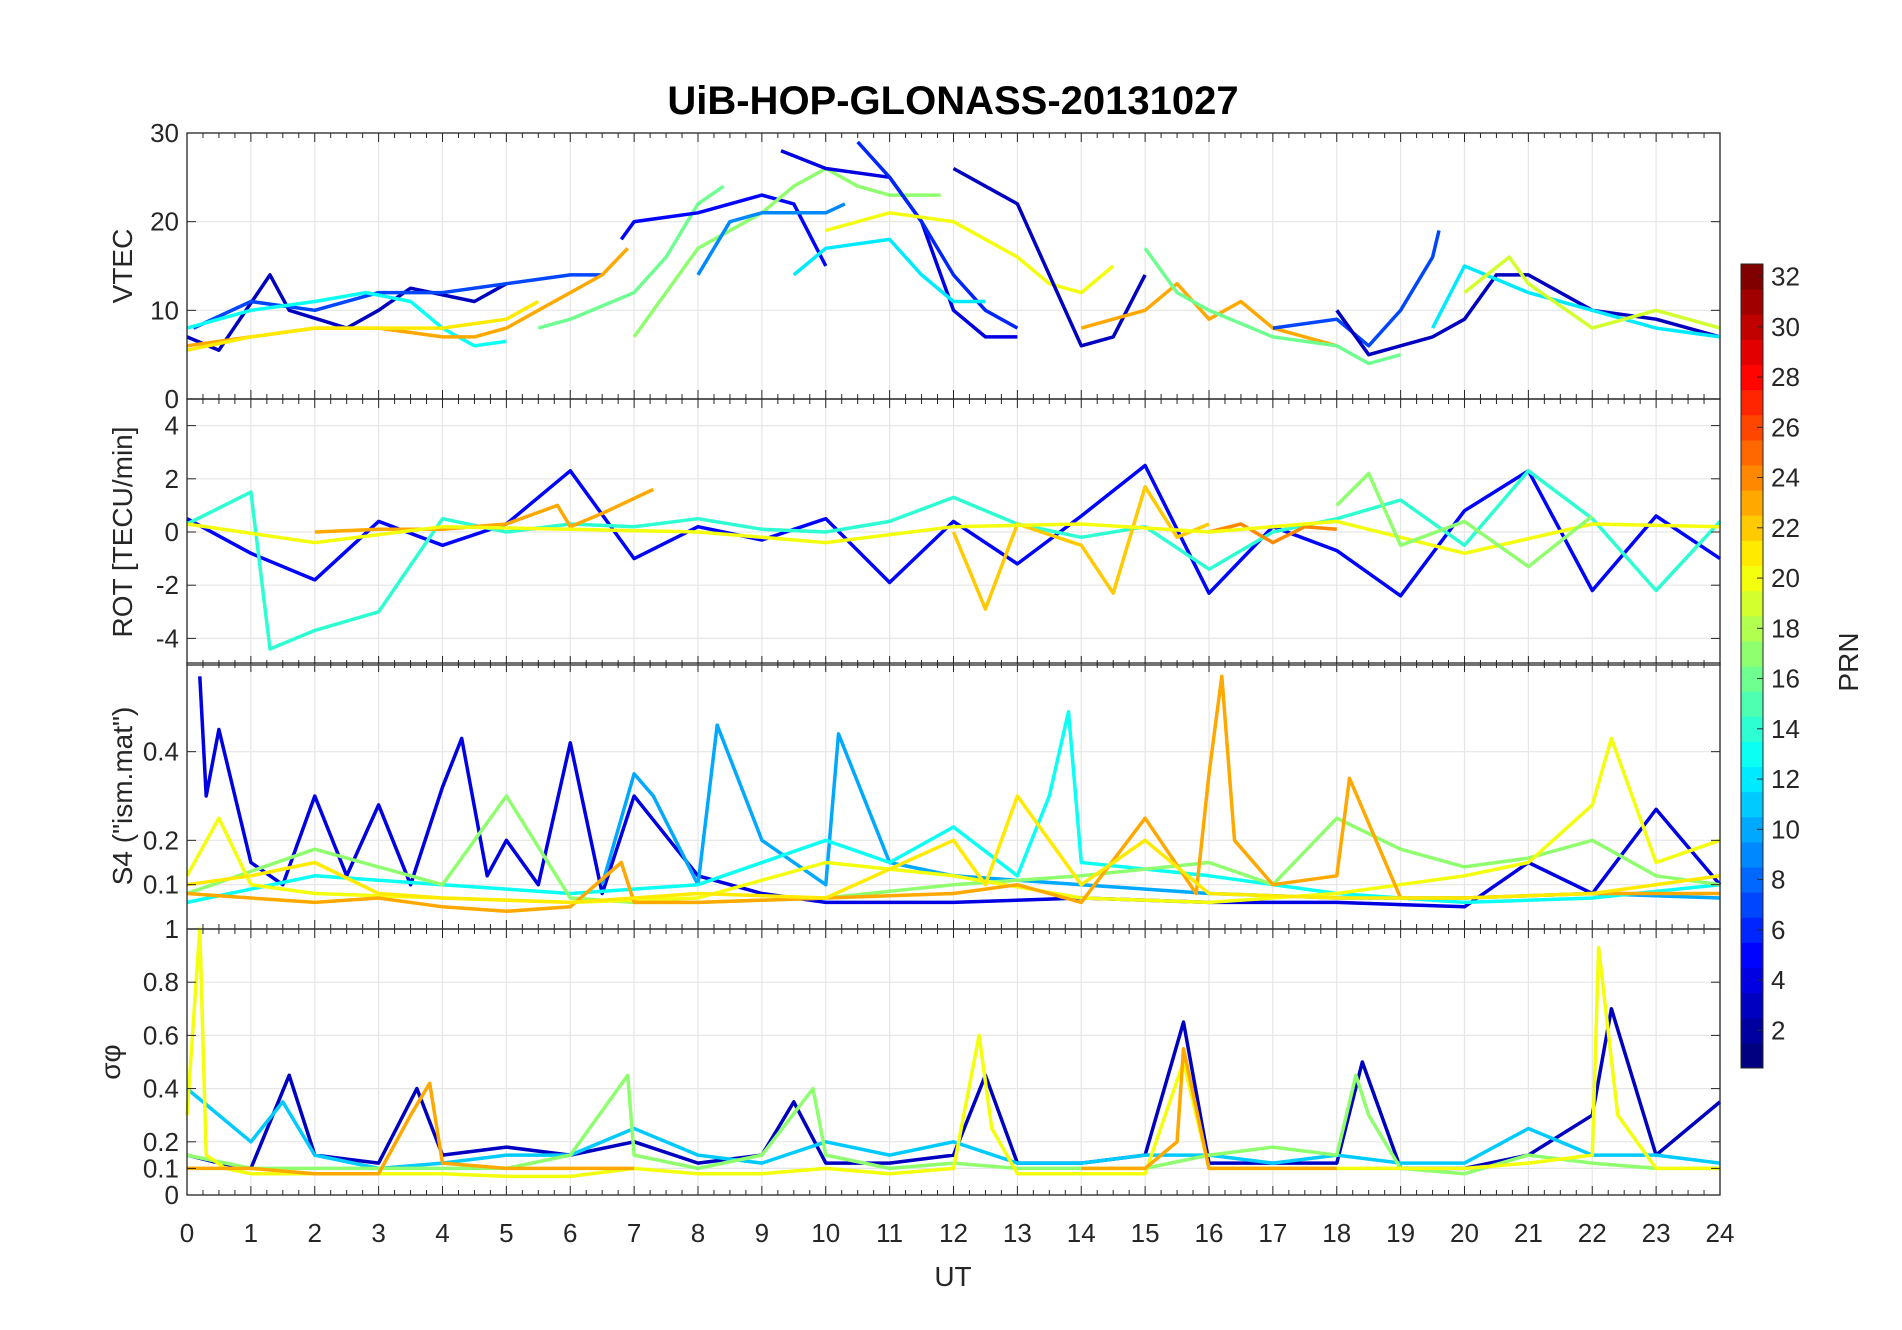 The image size is (1902, 1330). What do you see at coordinates (1017, 1233) in the screenshot?
I see `x-tick-label: 13` at bounding box center [1017, 1233].